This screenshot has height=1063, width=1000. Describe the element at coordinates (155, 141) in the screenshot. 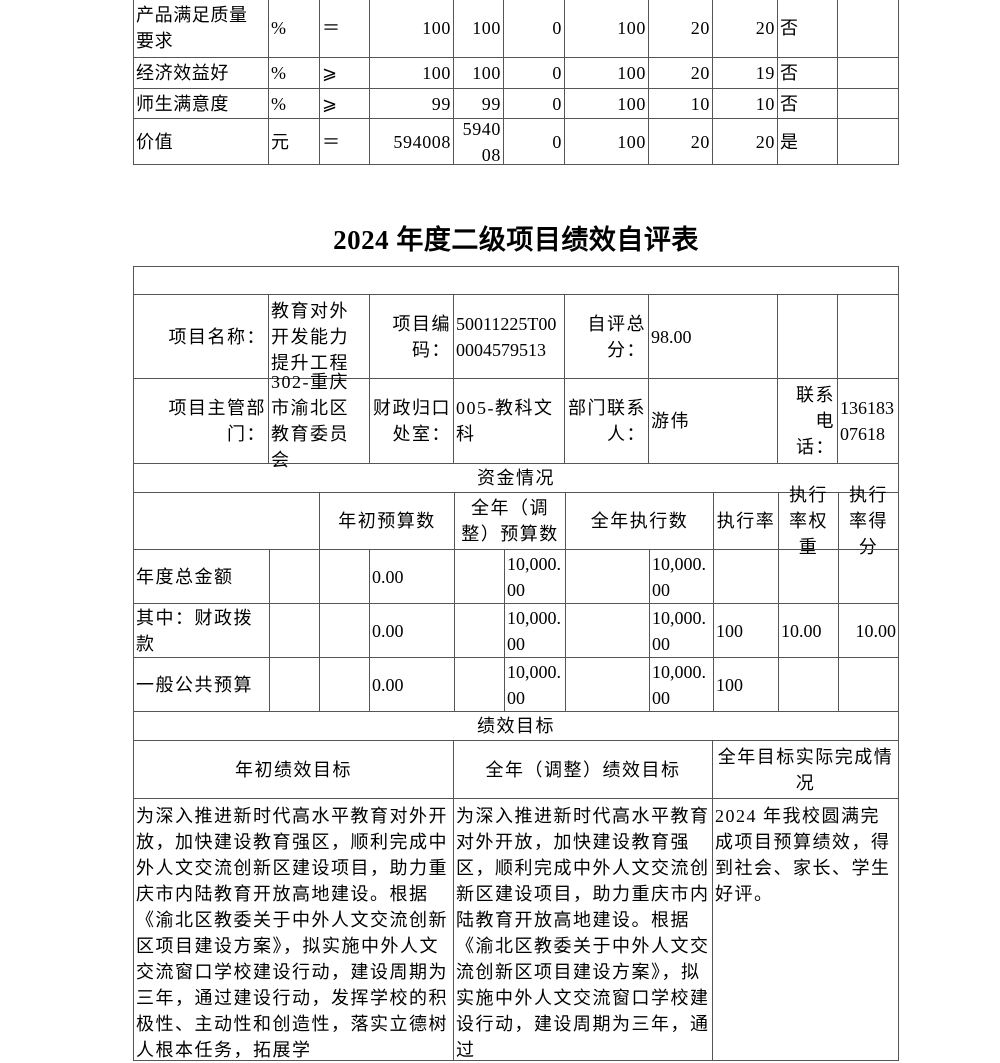

I see `indicator-indicator-cell-text: 价值` at that location.